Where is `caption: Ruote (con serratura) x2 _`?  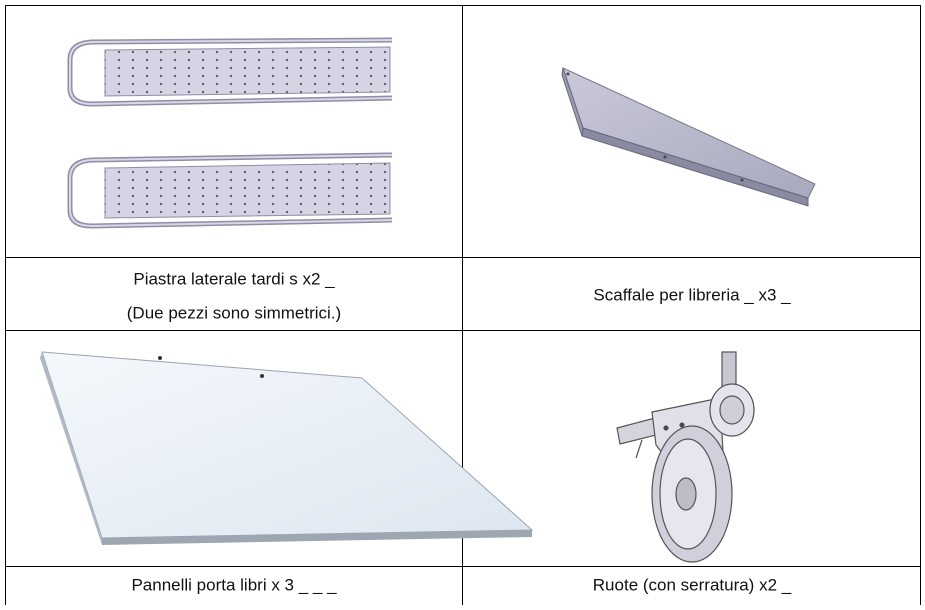 caption: Ruote (con serratura) x2 _ is located at coordinates (692, 584).